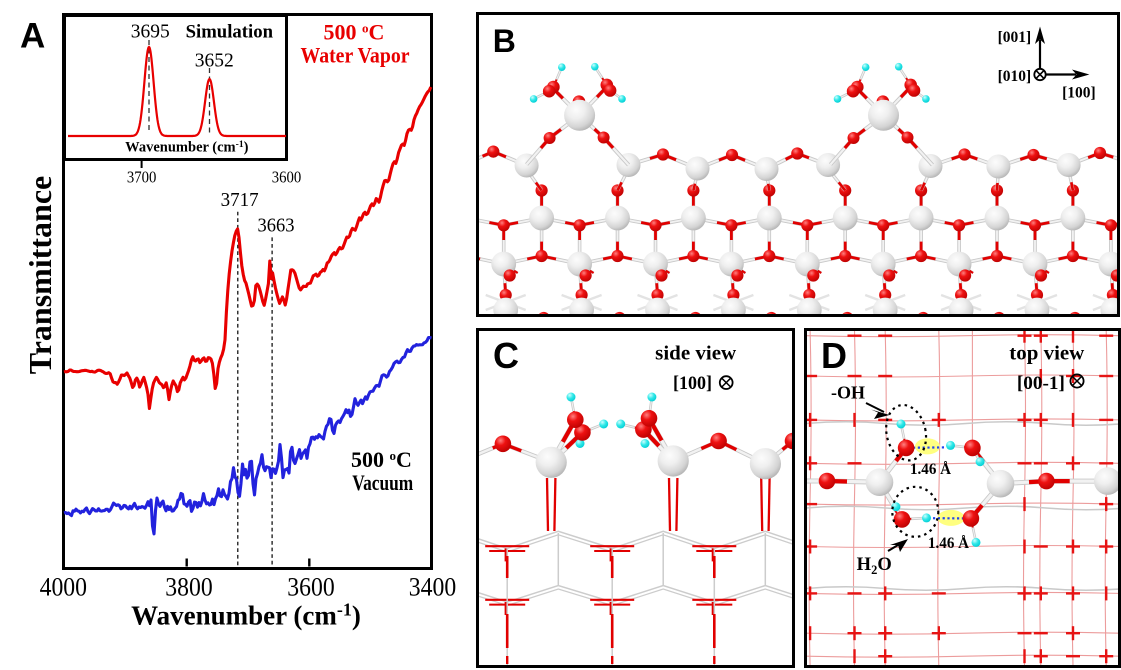 The image size is (1121, 670). Describe the element at coordinates (230, 33) in the screenshot. I see `svg-text: Simulation` at that location.